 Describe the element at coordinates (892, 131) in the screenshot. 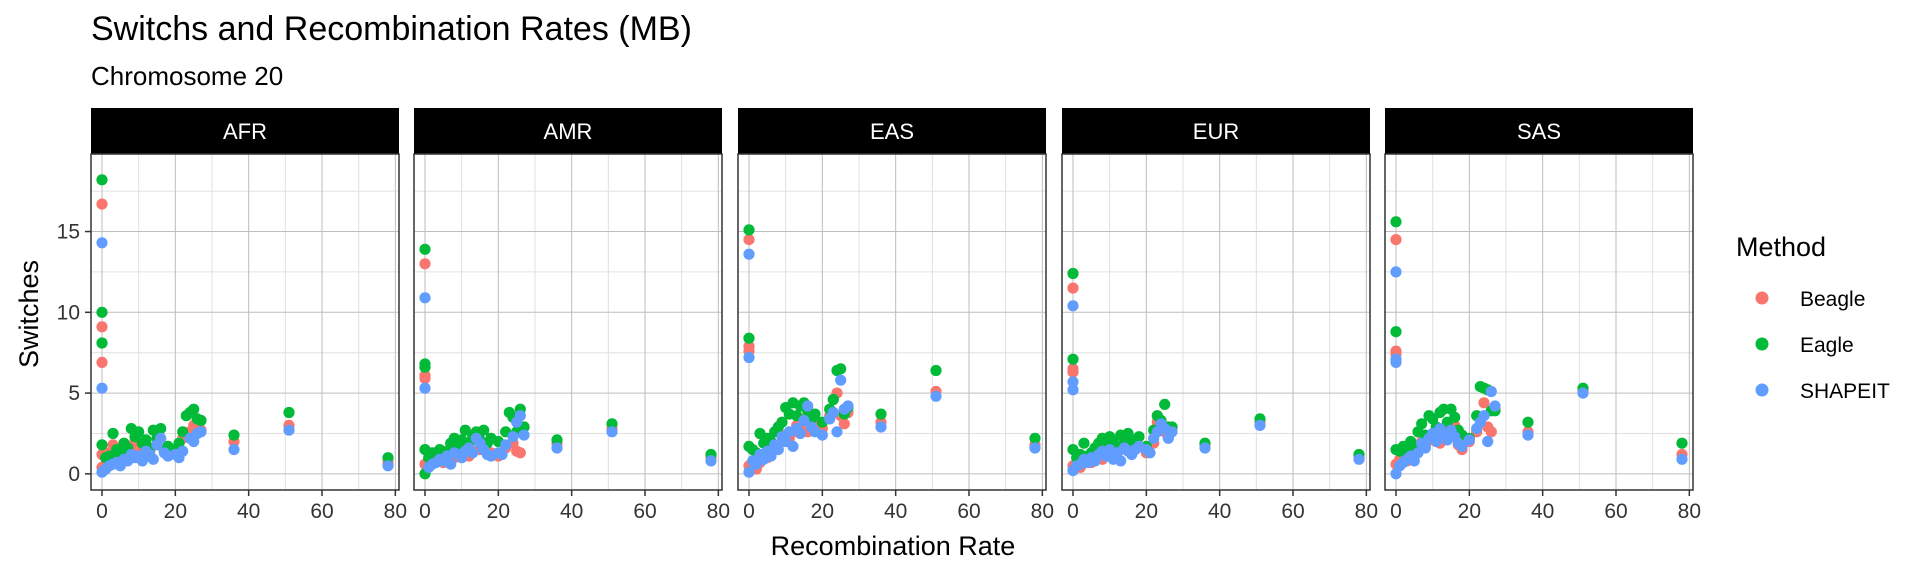

I see `facet-strip-label: EAS` at that location.